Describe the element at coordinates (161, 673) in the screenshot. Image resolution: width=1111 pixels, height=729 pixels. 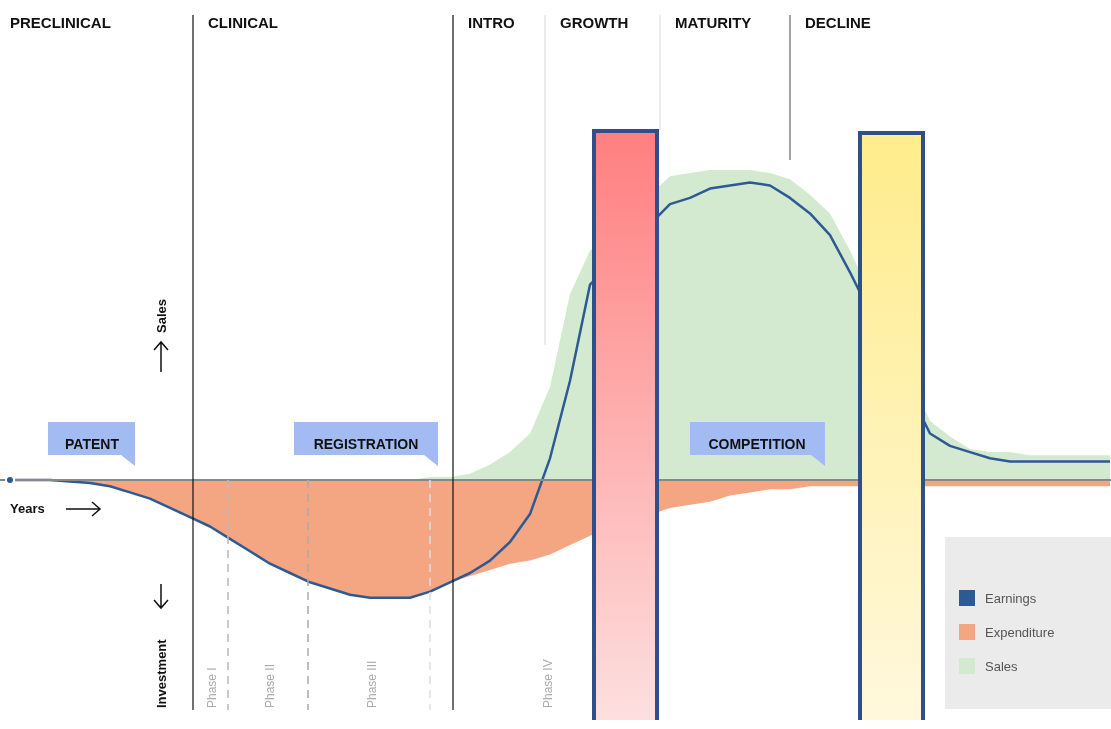
I see `text: Investment` at that location.